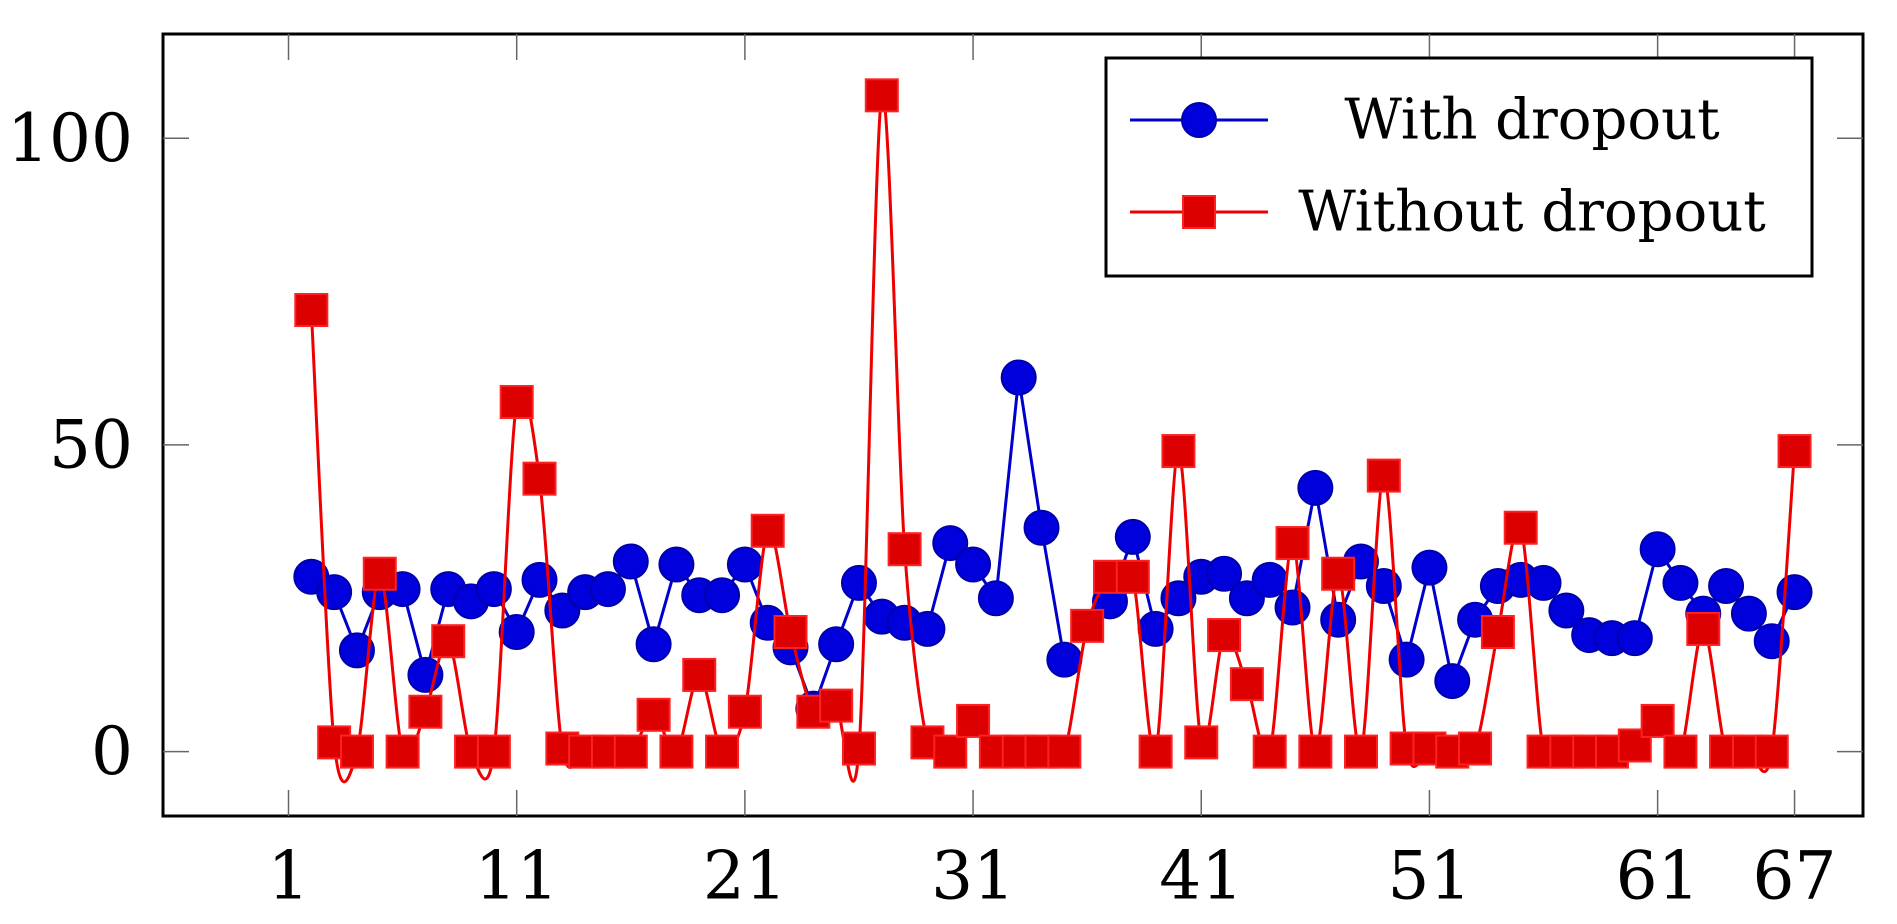 Image resolution: width=1897 pixels, height=924 pixels. What do you see at coordinates (1429, 876) in the screenshot?
I see `x-tick-label: 51` at bounding box center [1429, 876].